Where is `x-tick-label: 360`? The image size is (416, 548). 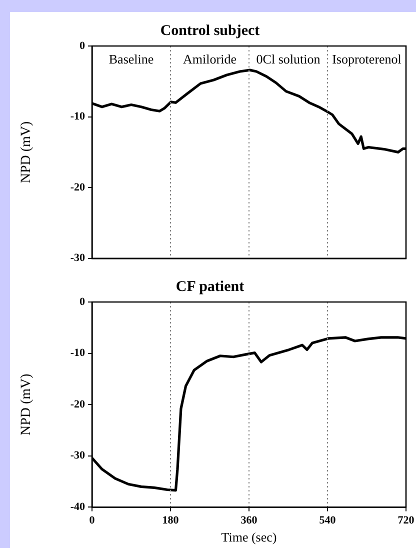 x-tick-label: 360 is located at coordinates (249, 520).